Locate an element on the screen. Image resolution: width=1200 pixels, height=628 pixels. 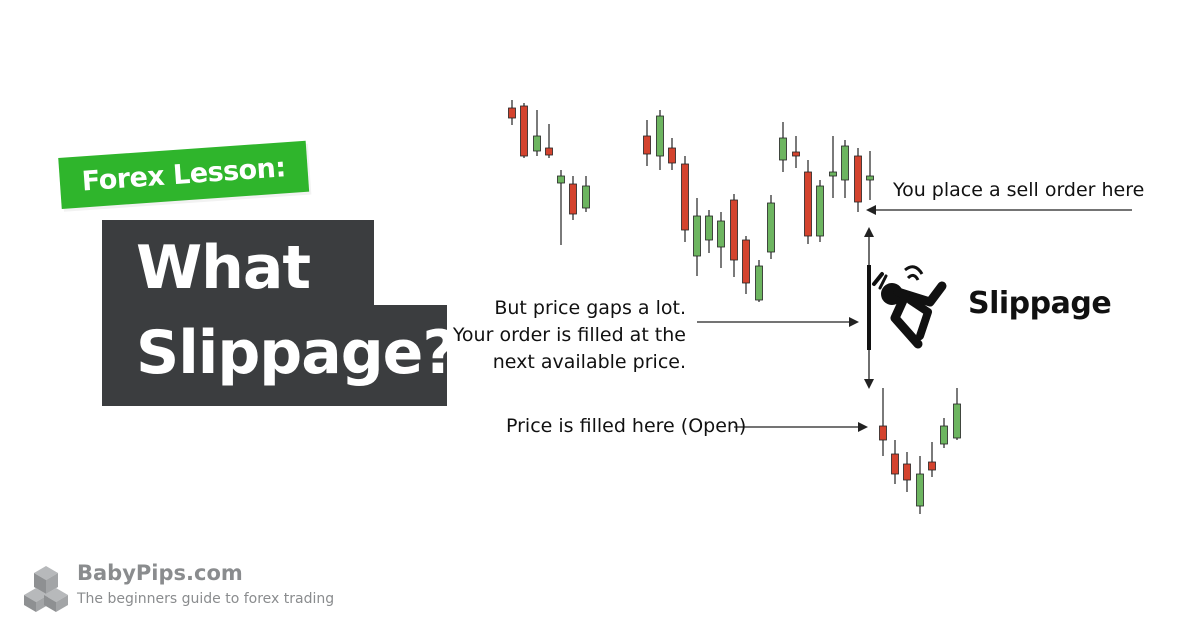
title-line-2: Slippage? is located at coordinates (296, 353).